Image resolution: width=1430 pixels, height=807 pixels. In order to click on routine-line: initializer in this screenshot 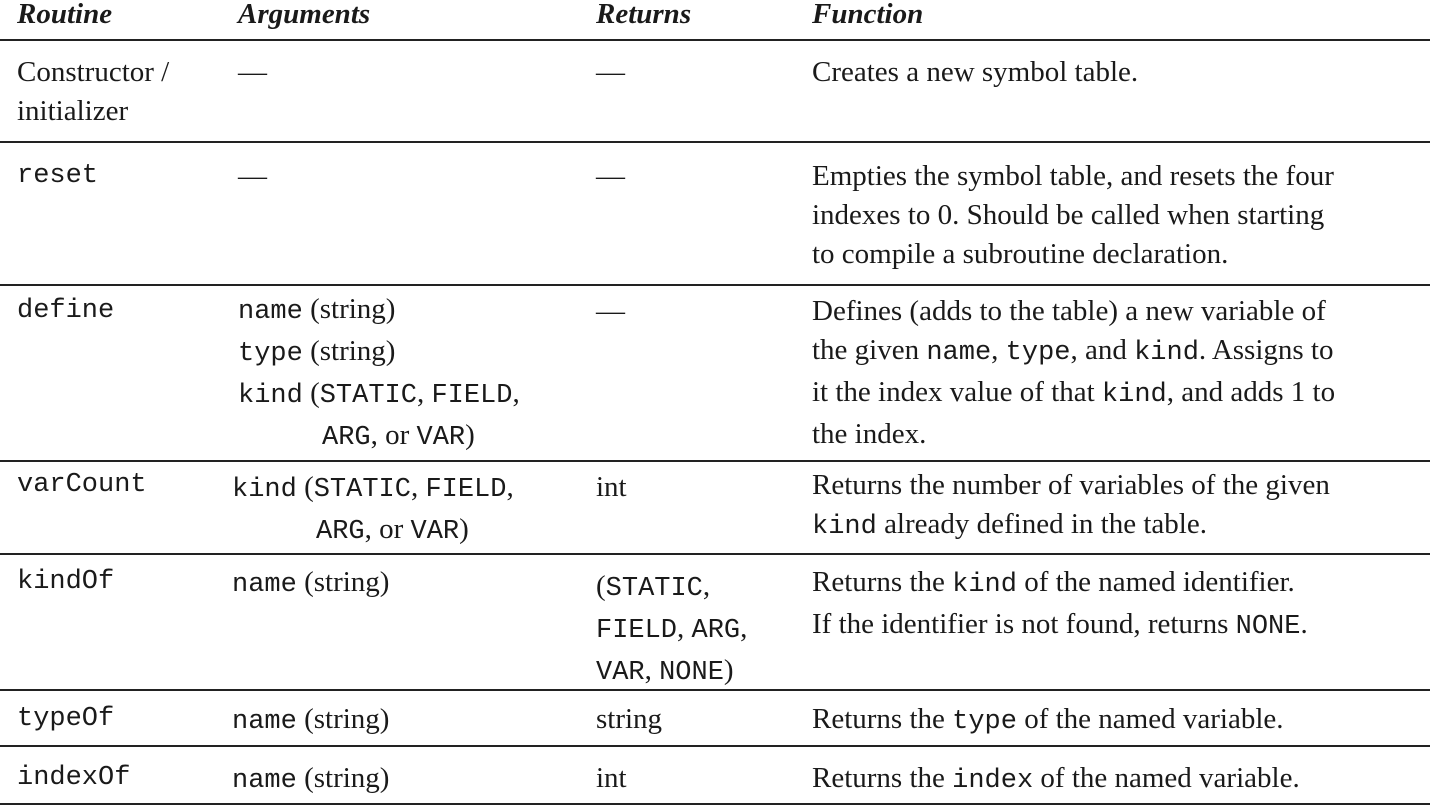, I will do `click(73, 111)`.